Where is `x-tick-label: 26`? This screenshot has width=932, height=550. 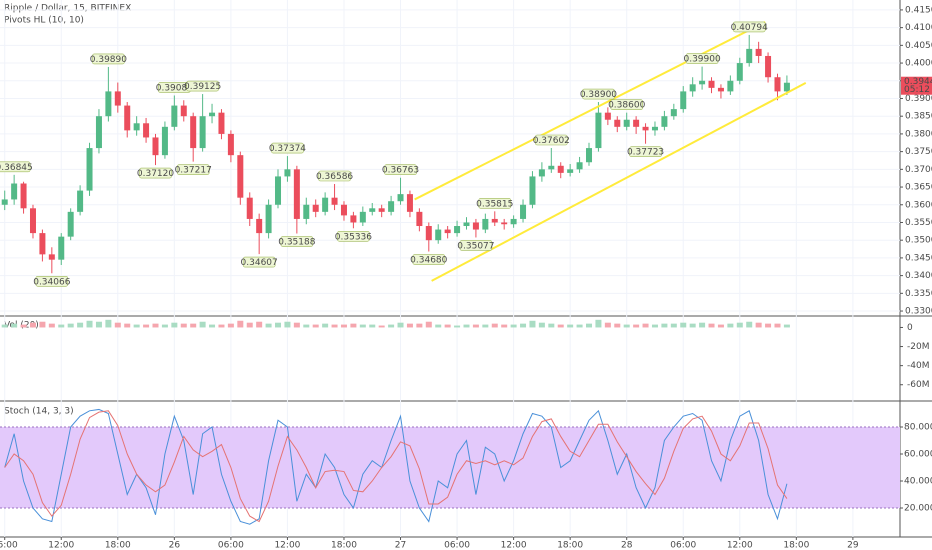
x-tick-label: 26 is located at coordinates (175, 545).